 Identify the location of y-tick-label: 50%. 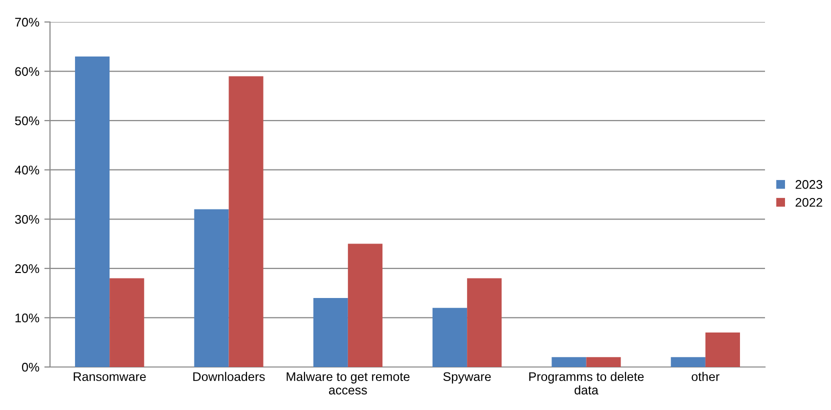
(27, 121).